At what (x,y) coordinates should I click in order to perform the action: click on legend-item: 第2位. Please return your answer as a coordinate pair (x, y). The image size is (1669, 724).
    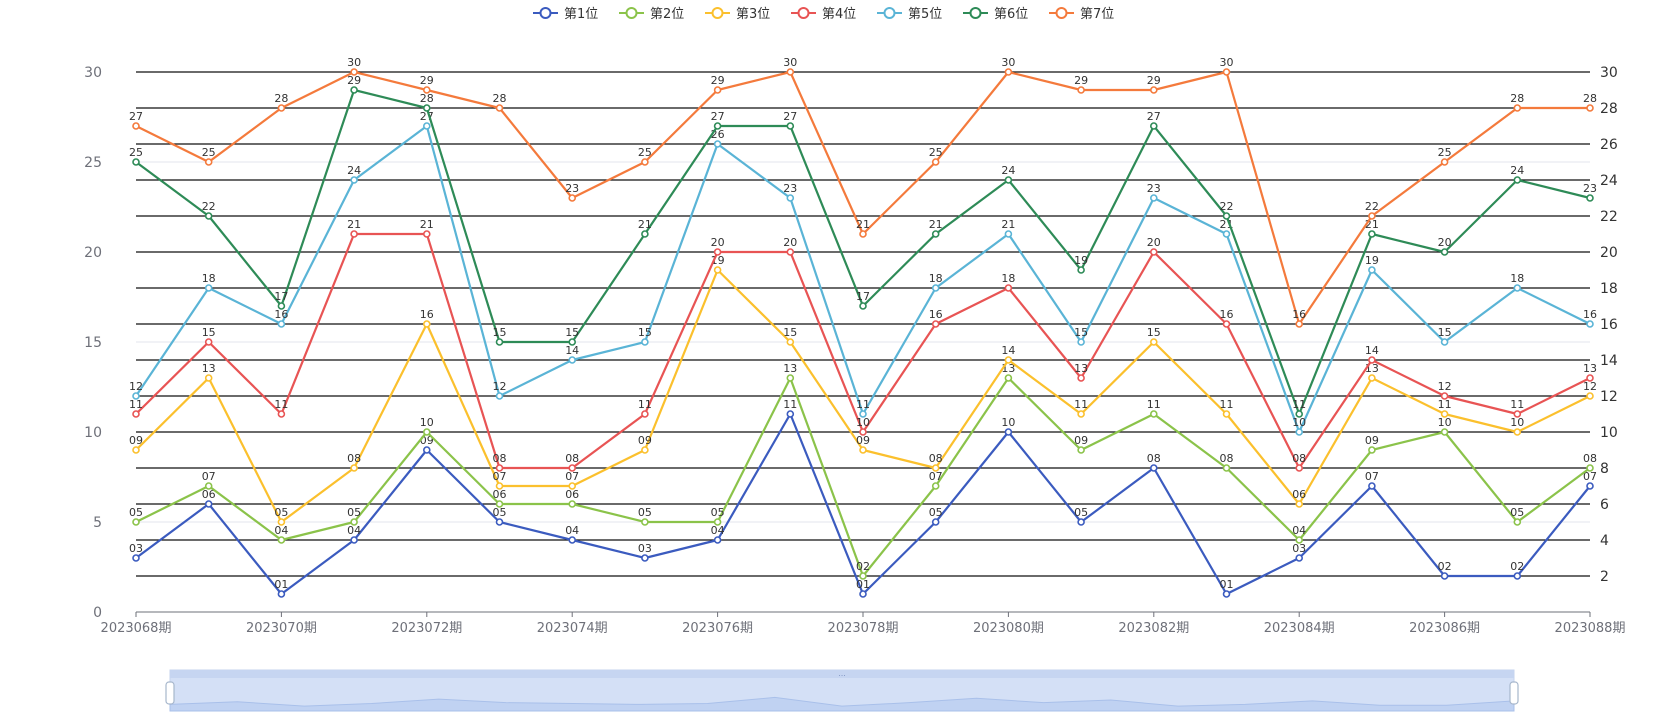
    Looking at the image, I should click on (651, 14).